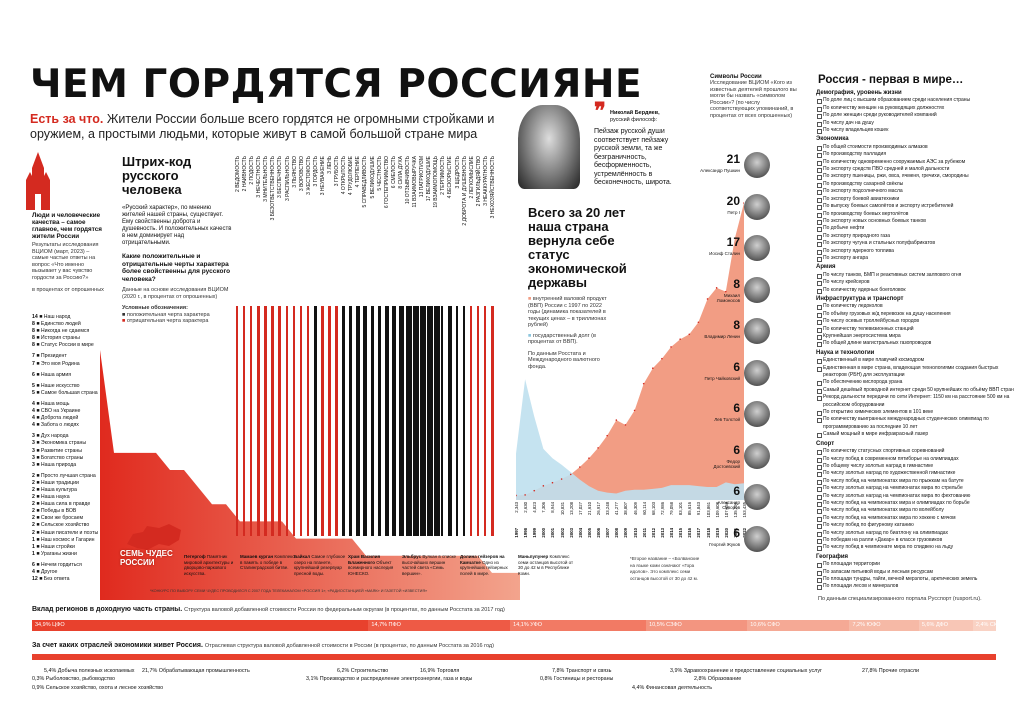  I want to click on russia-map-icon, so click(154, 537).